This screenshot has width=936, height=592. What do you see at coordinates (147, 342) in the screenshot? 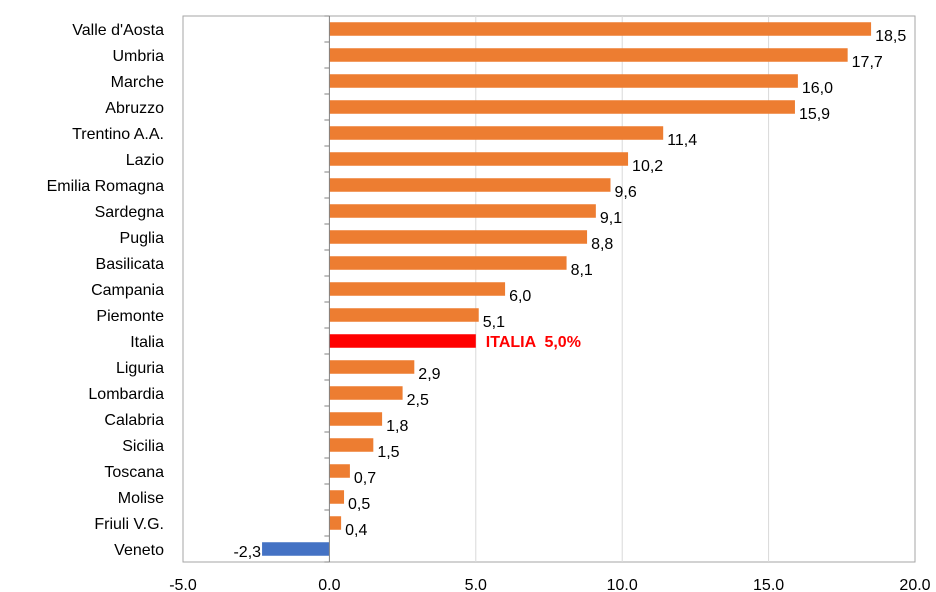
I see `category-label: Italia` at bounding box center [147, 342].